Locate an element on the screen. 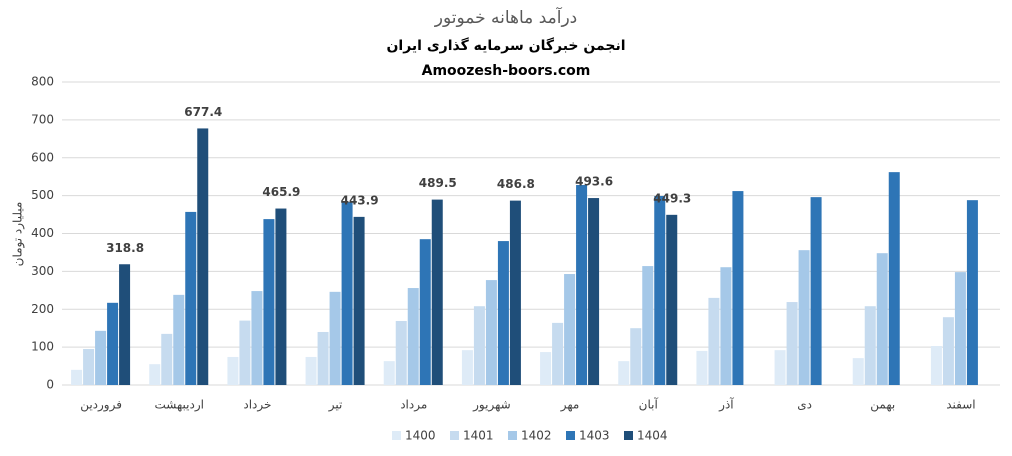 The image size is (1012, 456). y-tick-label: 500 is located at coordinates (42, 195).